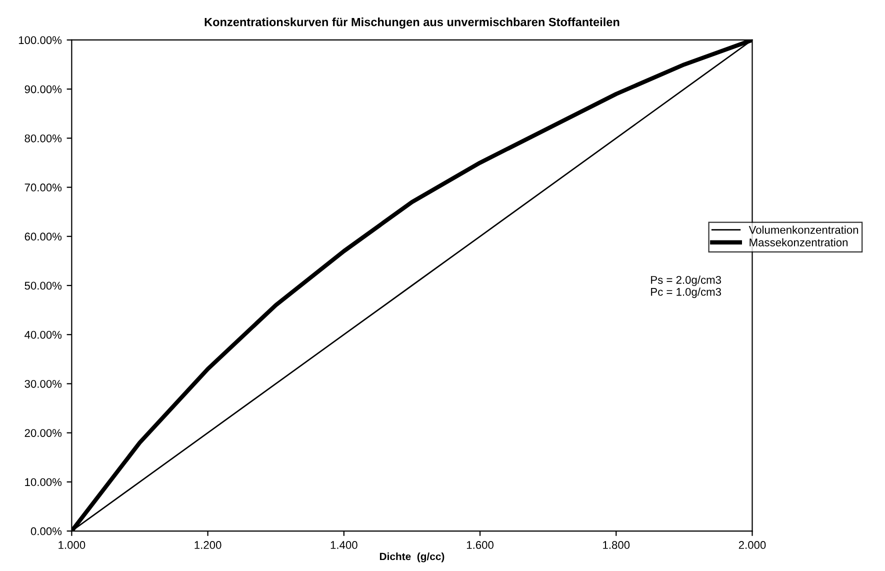 Image resolution: width=885 pixels, height=571 pixels. What do you see at coordinates (616, 545) in the screenshot?
I see `x-tick-label: 1.800` at bounding box center [616, 545].